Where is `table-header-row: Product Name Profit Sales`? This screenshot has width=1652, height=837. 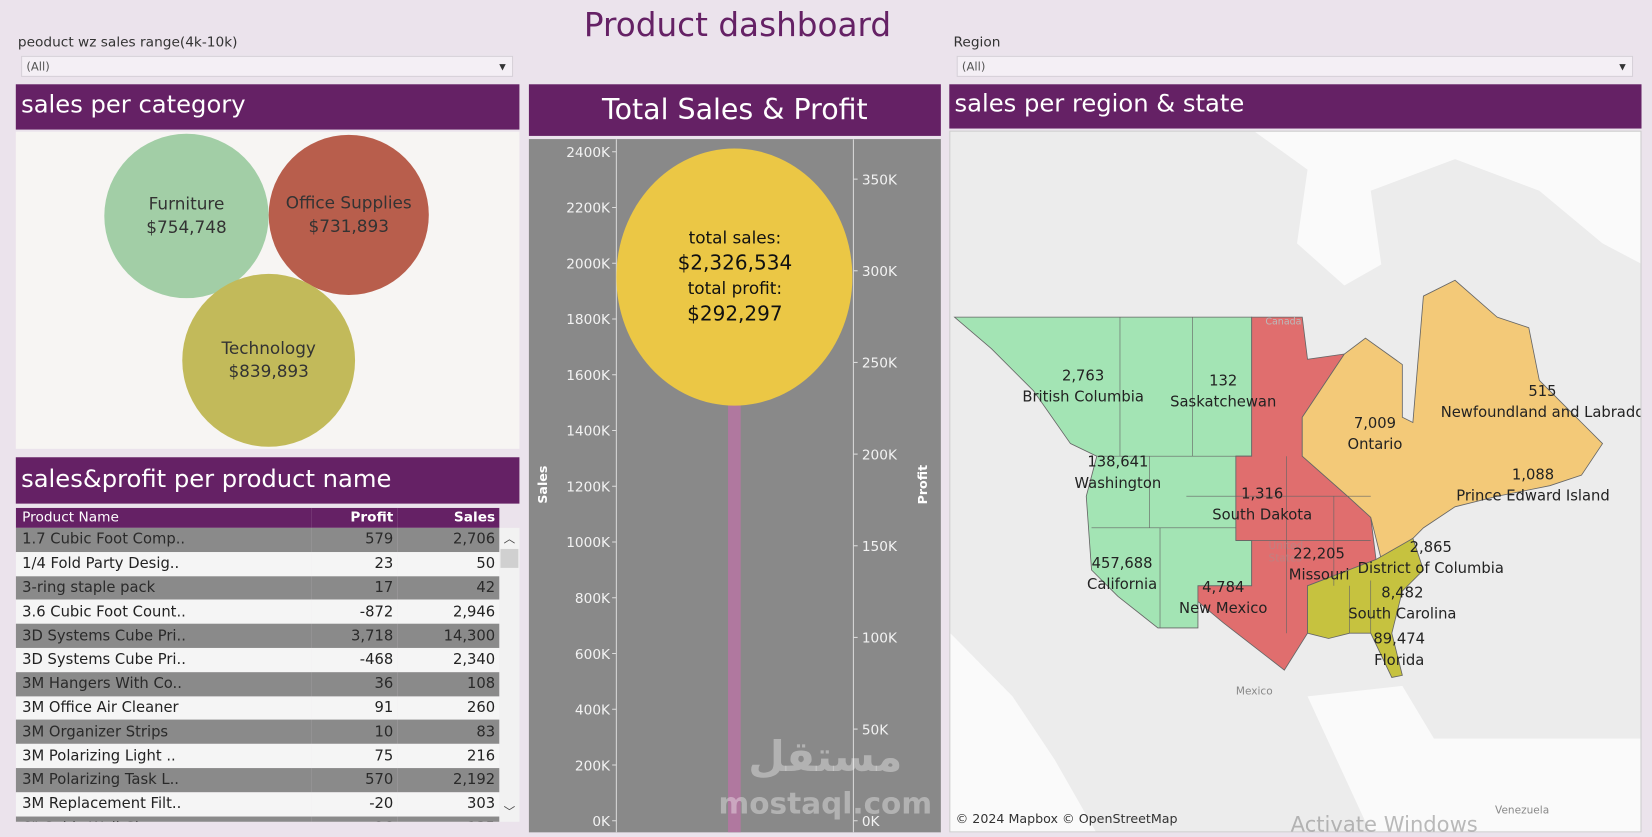
table-header-row: Product Name Profit Sales is located at coordinates (257, 517).